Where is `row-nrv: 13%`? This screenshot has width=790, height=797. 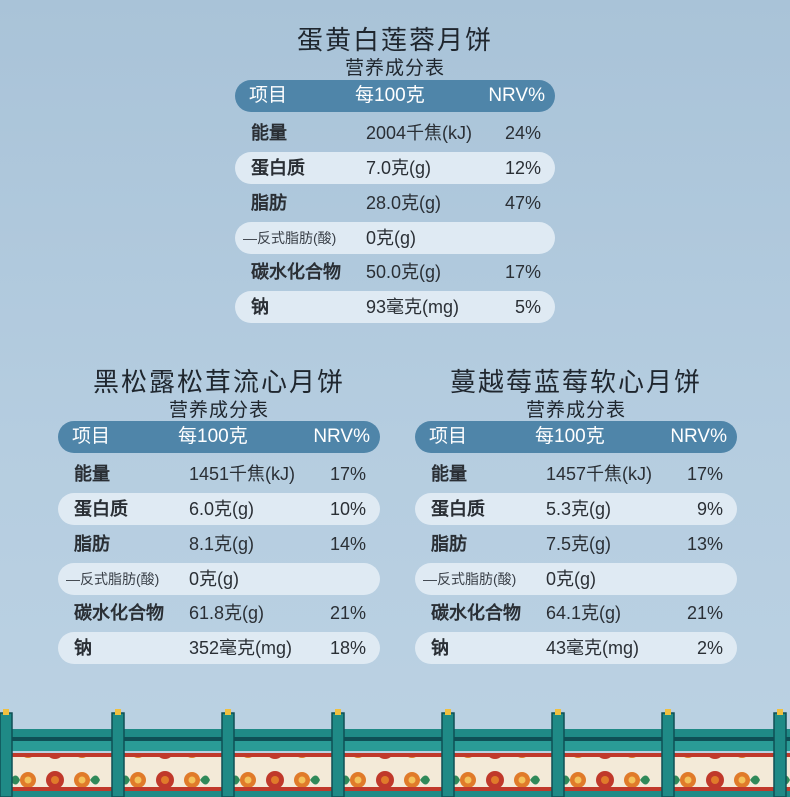
row-nrv: 13% is located at coordinates (704, 544).